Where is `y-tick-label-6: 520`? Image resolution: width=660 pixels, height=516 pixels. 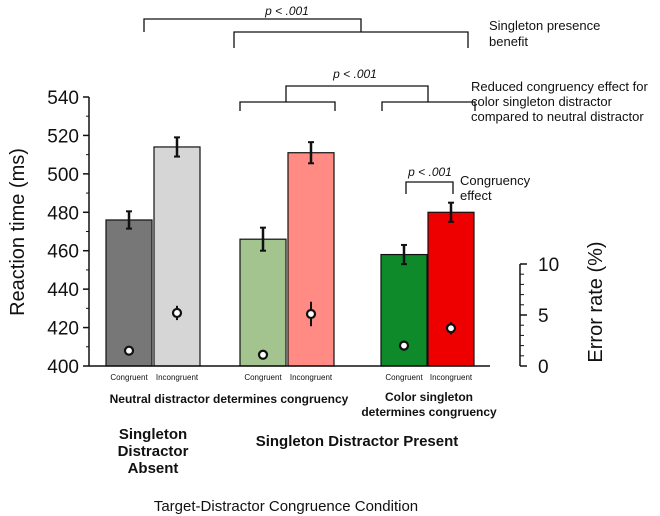
y-tick-label-6: 520 is located at coordinates (63, 136).